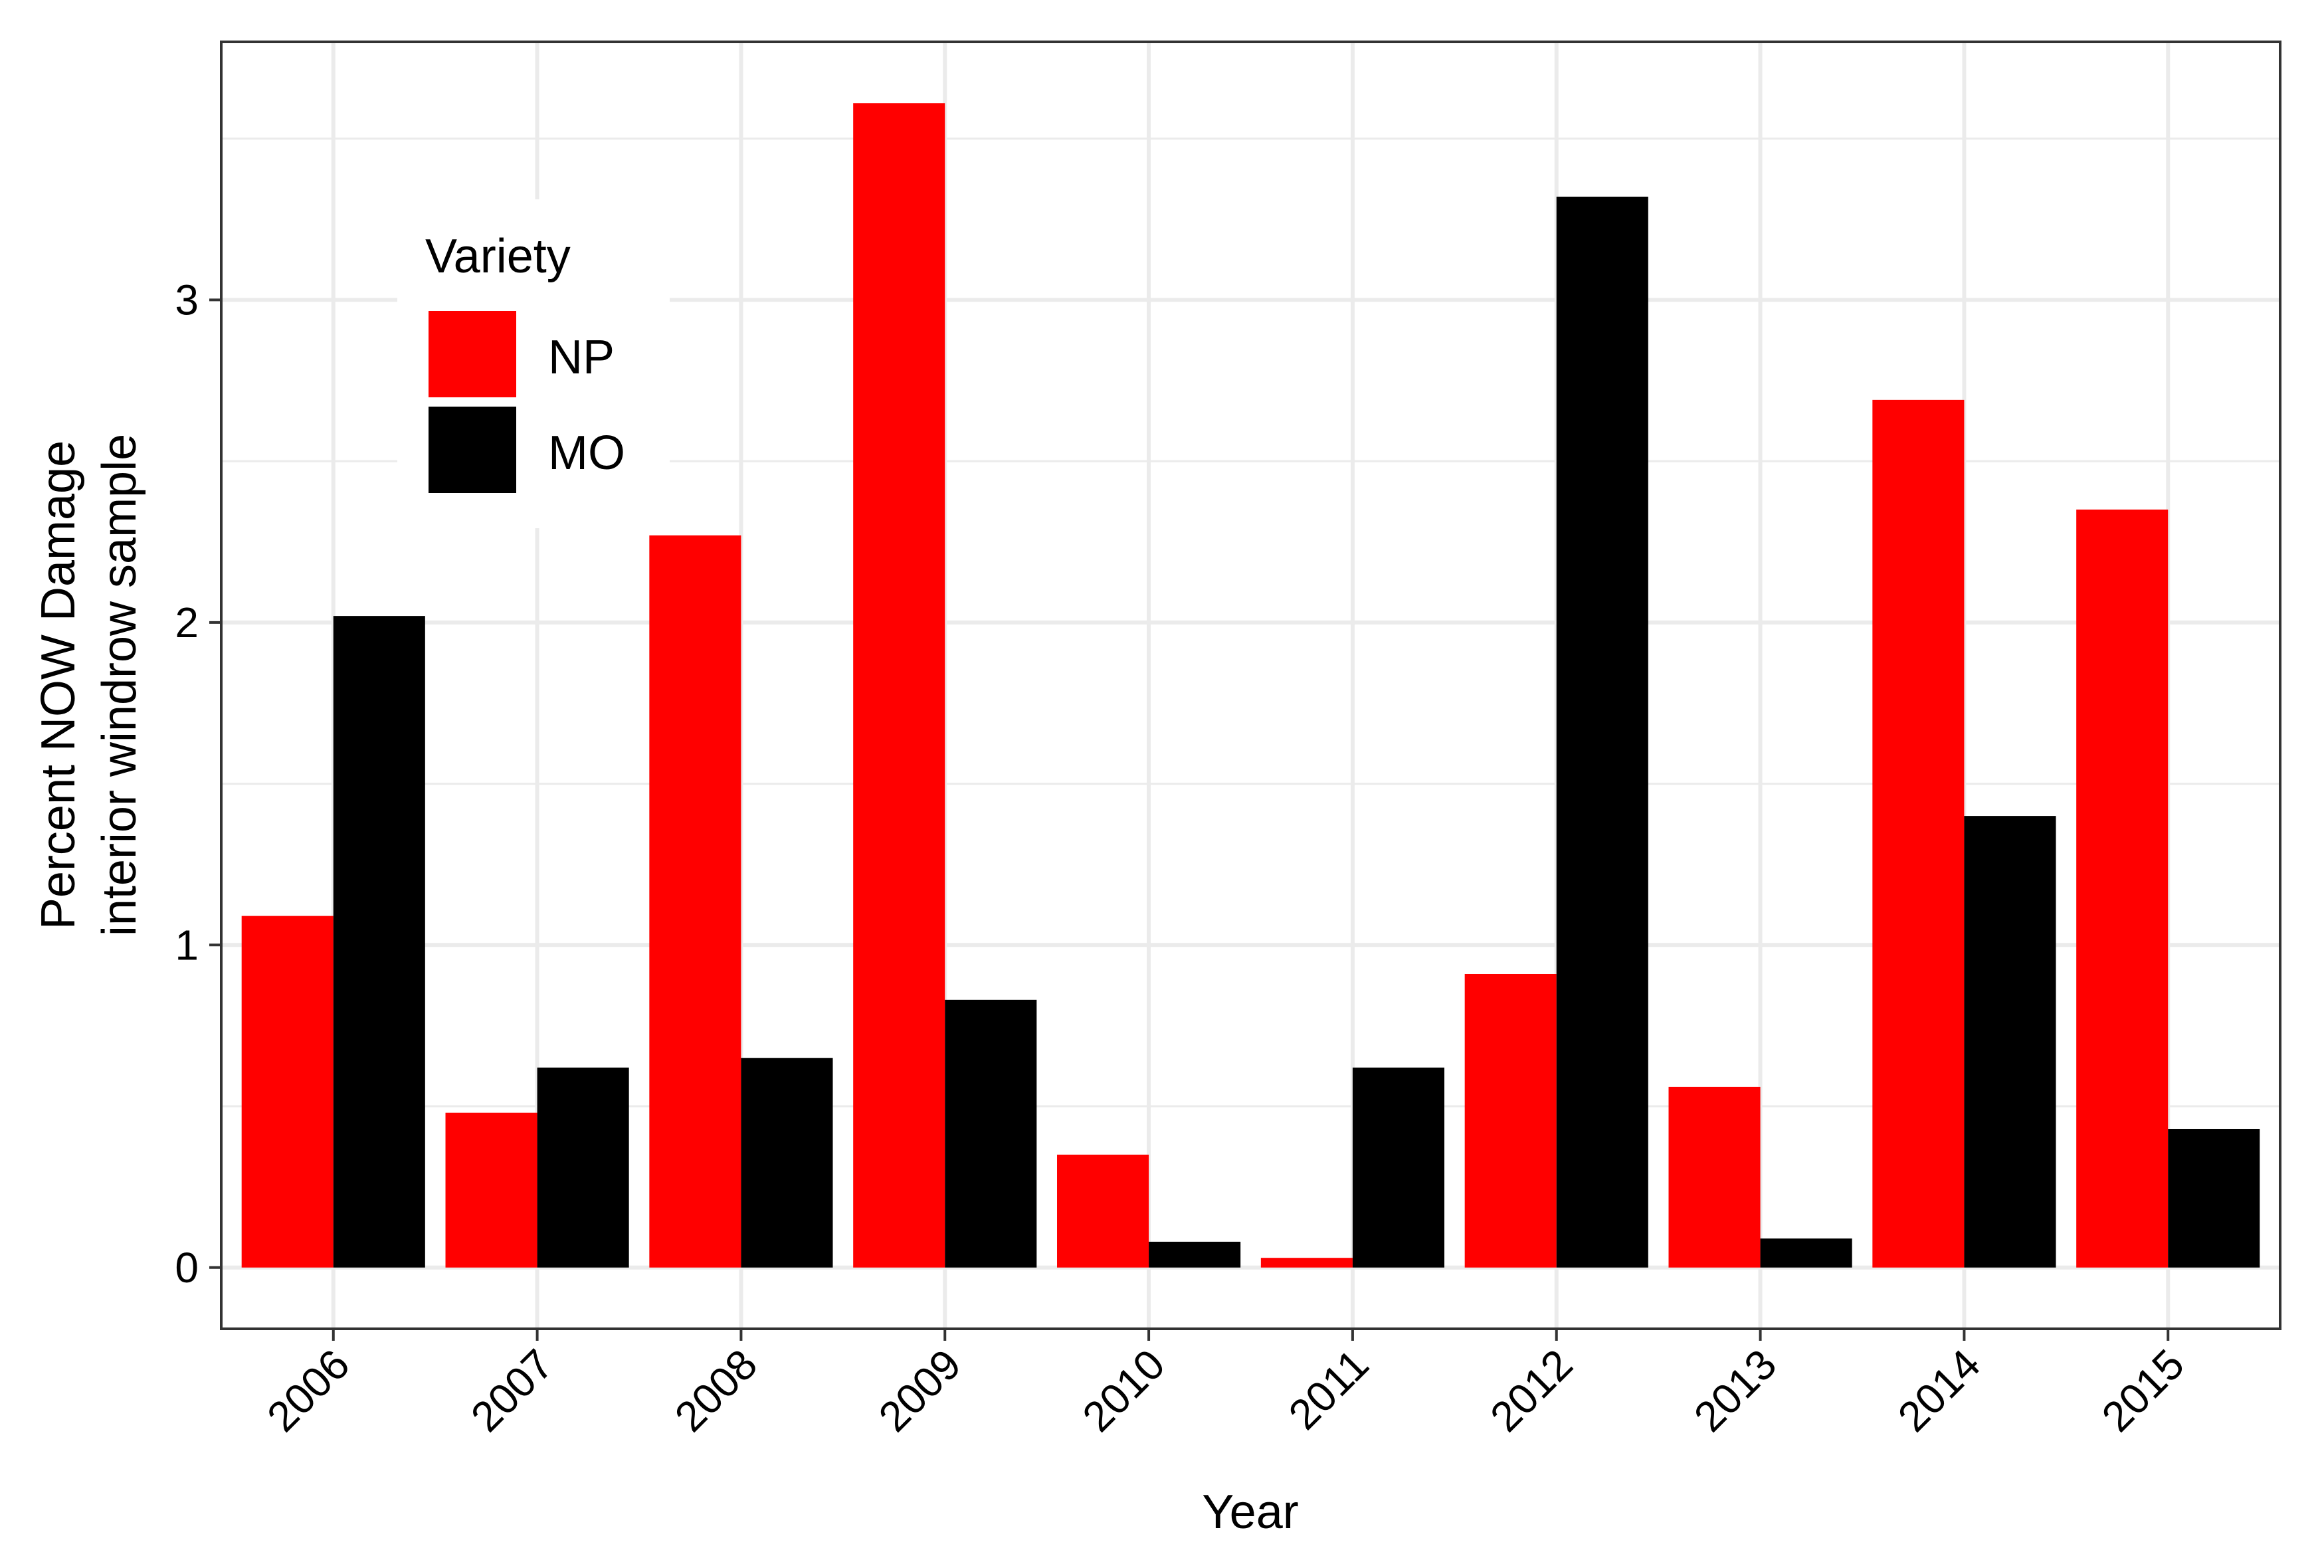 The image size is (2324, 1568). What do you see at coordinates (472, 354) in the screenshot?
I see `legend-key-np` at bounding box center [472, 354].